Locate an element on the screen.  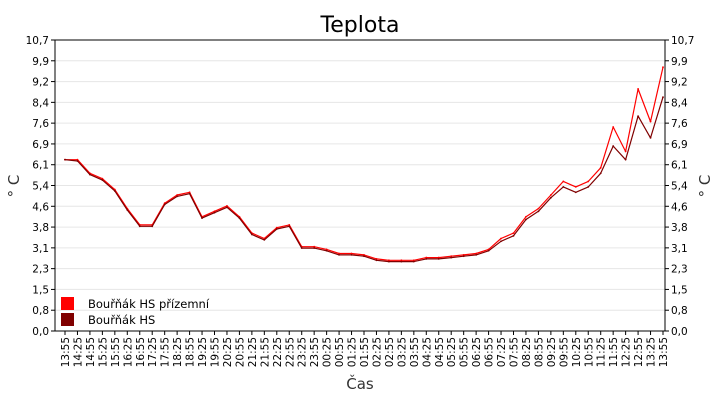
y-tick-label-right: 3,1 is located at coordinates (679, 249).